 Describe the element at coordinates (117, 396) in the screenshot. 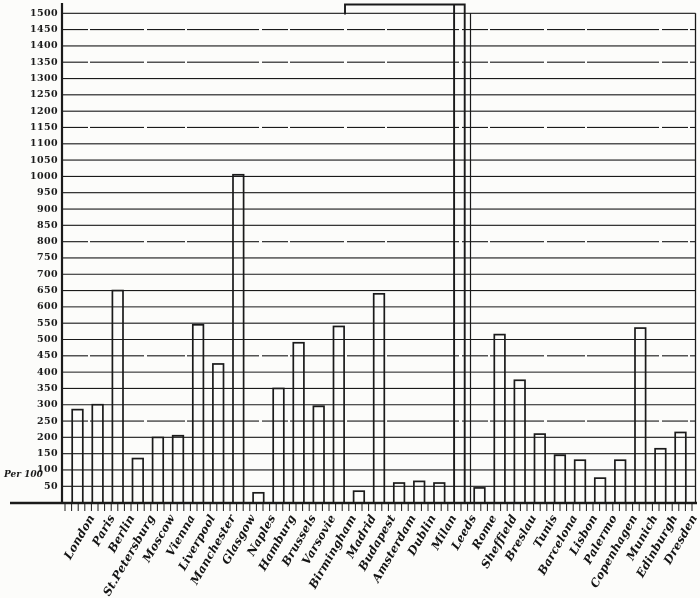

I see `bar-berlin` at that location.